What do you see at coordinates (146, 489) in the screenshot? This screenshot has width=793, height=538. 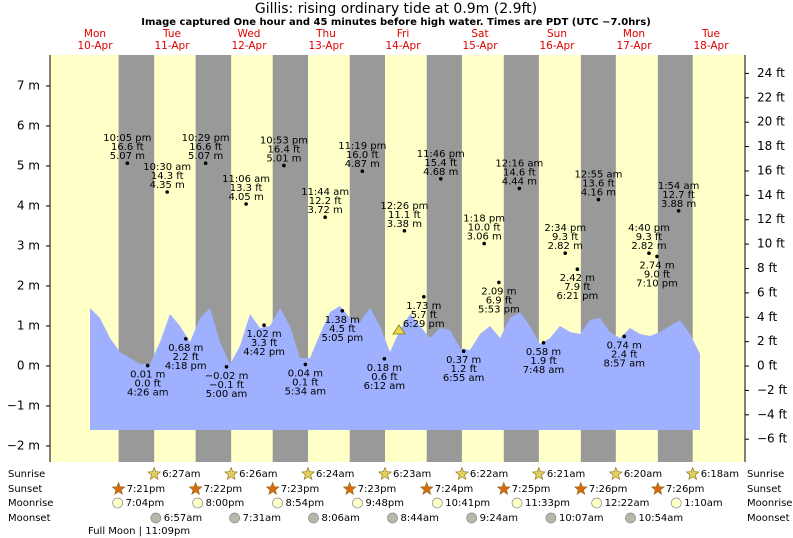 I see `sunset-time: 7:21pm` at bounding box center [146, 489].